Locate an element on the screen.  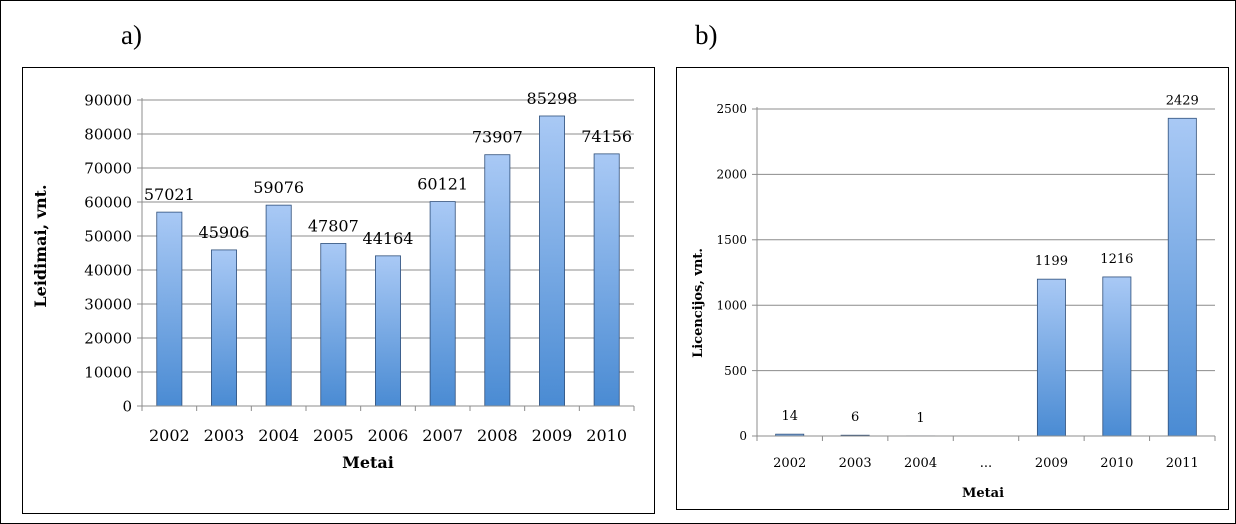
chart-a-data-label: 74156 is located at coordinates (606, 136).